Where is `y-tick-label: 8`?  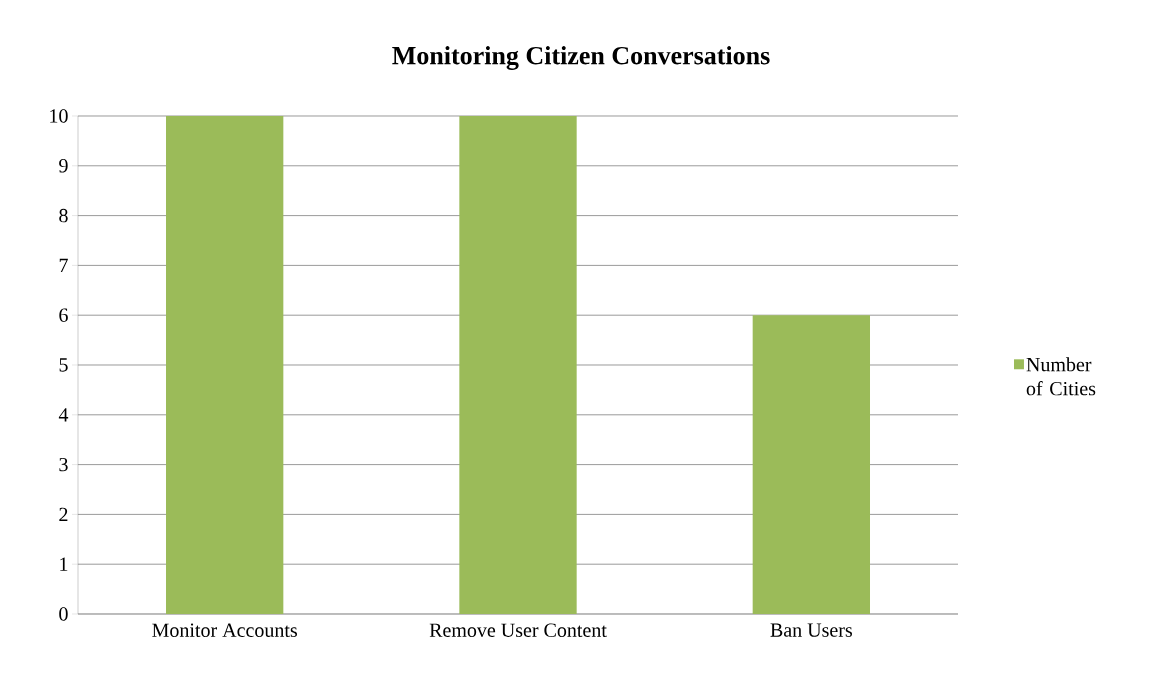 y-tick-label: 8 is located at coordinates (63, 215).